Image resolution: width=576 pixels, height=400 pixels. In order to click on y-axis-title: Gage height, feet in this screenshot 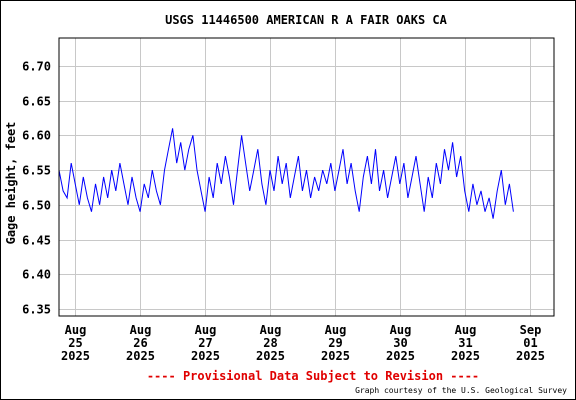, I will do `click(11, 183)`.